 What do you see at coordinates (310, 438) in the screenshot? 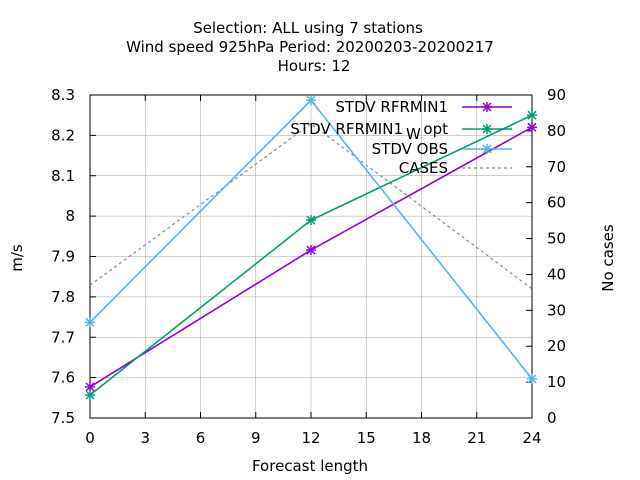
I see `x-tick-label: 12` at bounding box center [310, 438].